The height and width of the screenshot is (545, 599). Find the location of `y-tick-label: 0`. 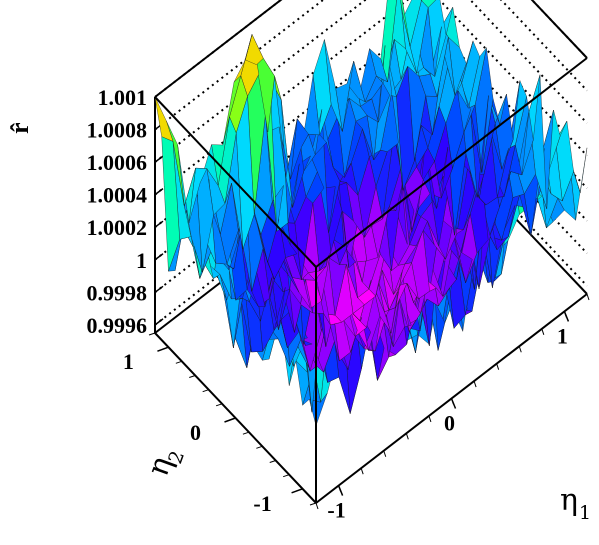

y-tick-label: 0 is located at coordinates (195, 432).